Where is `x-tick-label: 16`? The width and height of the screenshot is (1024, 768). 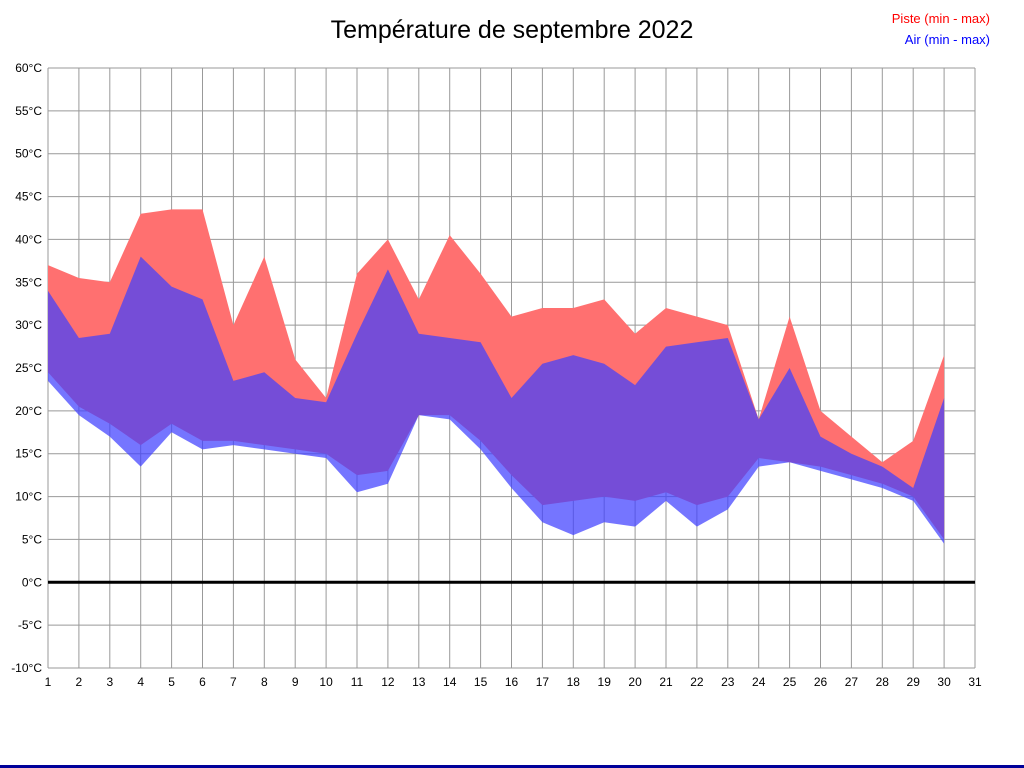
x-tick-label: 16 is located at coordinates (512, 682).